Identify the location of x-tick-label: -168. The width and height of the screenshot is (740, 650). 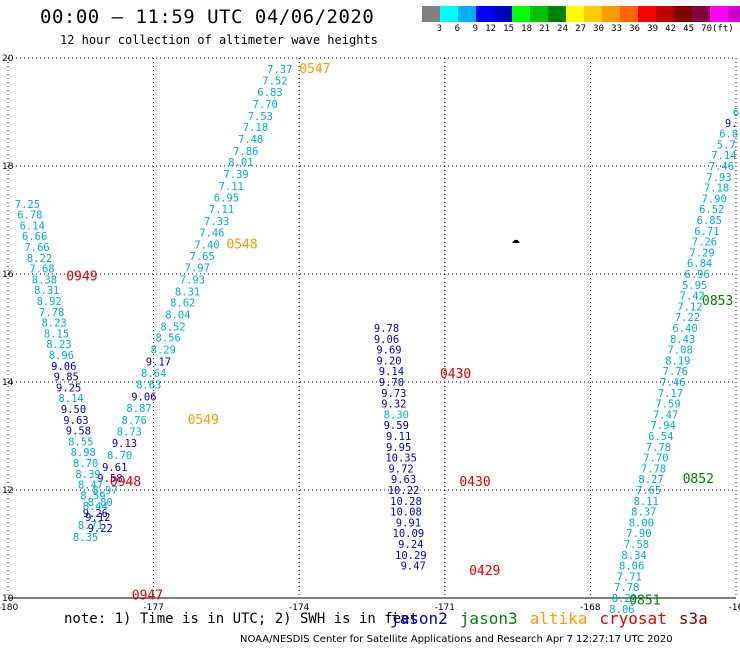
(590, 608).